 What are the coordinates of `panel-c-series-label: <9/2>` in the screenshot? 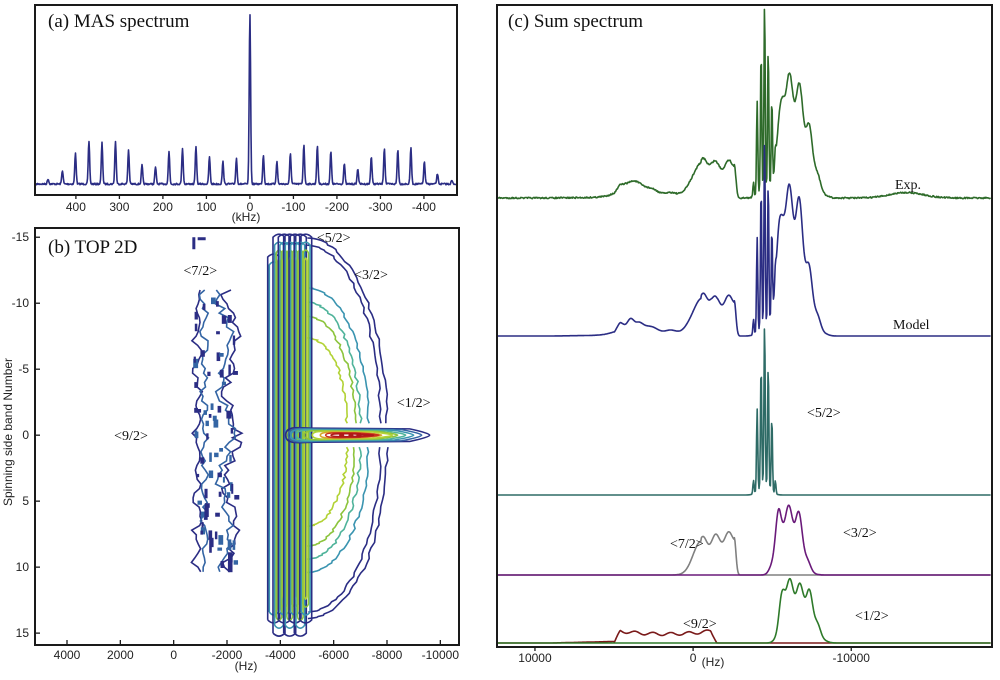 It's located at (700, 624).